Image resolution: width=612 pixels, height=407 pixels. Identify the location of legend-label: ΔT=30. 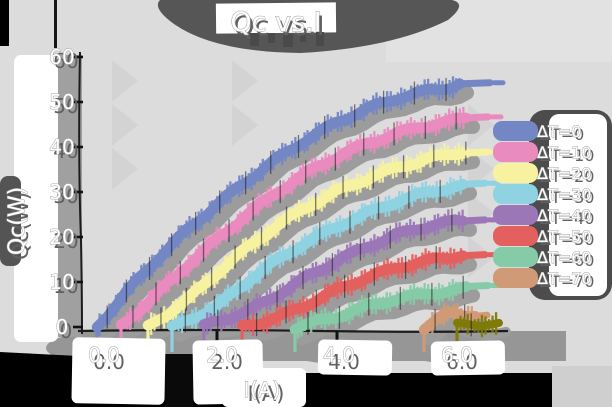
(564, 194).